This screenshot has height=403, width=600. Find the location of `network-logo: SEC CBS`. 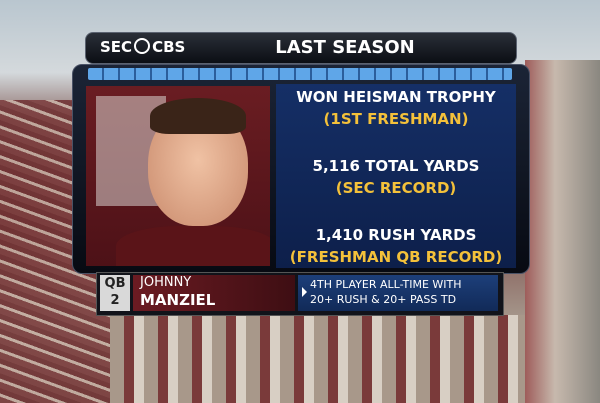

network-logo: SEC CBS is located at coordinates (142, 47).